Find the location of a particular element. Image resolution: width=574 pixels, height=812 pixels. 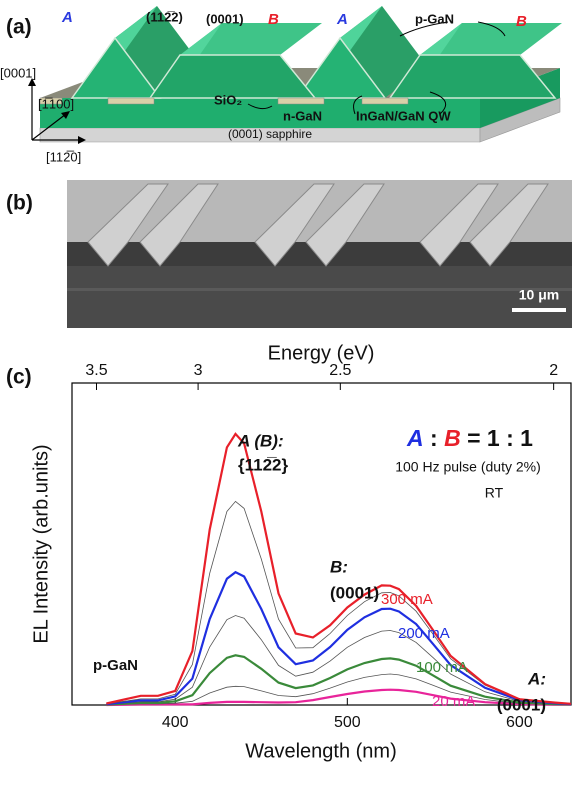

series-label: 100 mA is located at coordinates (442, 667).